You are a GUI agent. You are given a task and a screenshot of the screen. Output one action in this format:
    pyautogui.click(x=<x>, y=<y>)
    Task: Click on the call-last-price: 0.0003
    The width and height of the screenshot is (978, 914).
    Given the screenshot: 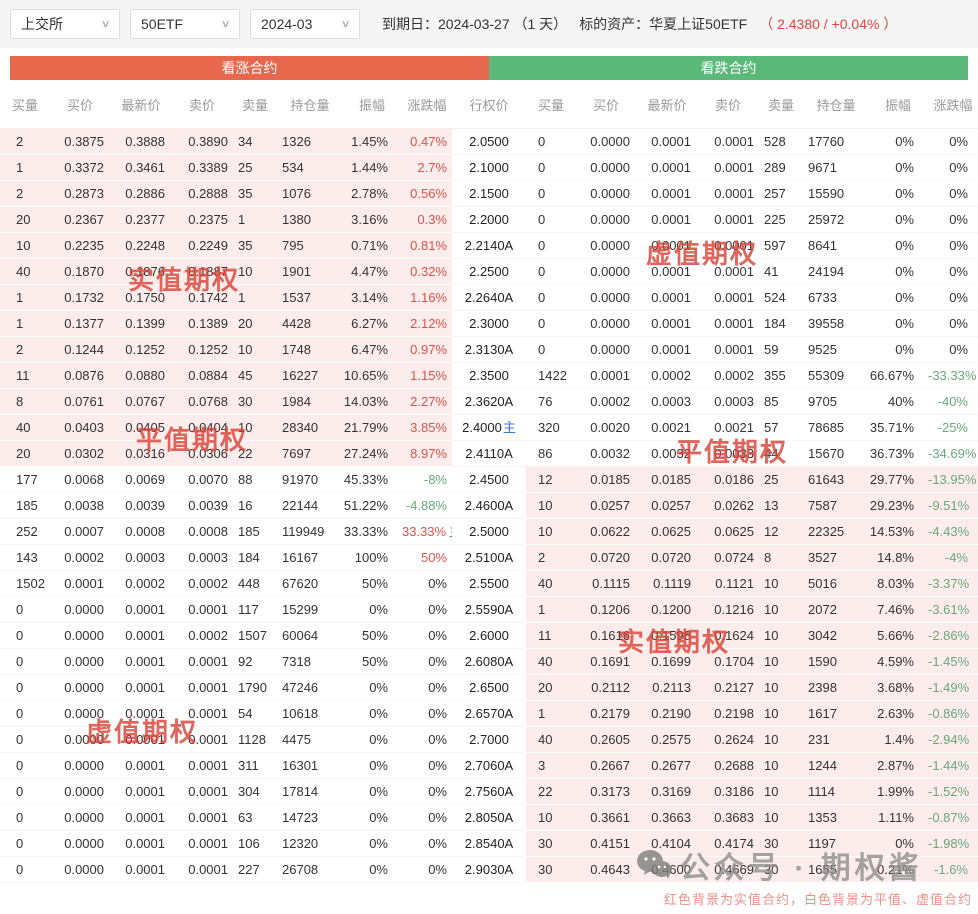 What is the action you would take?
    pyautogui.click(x=141, y=558)
    